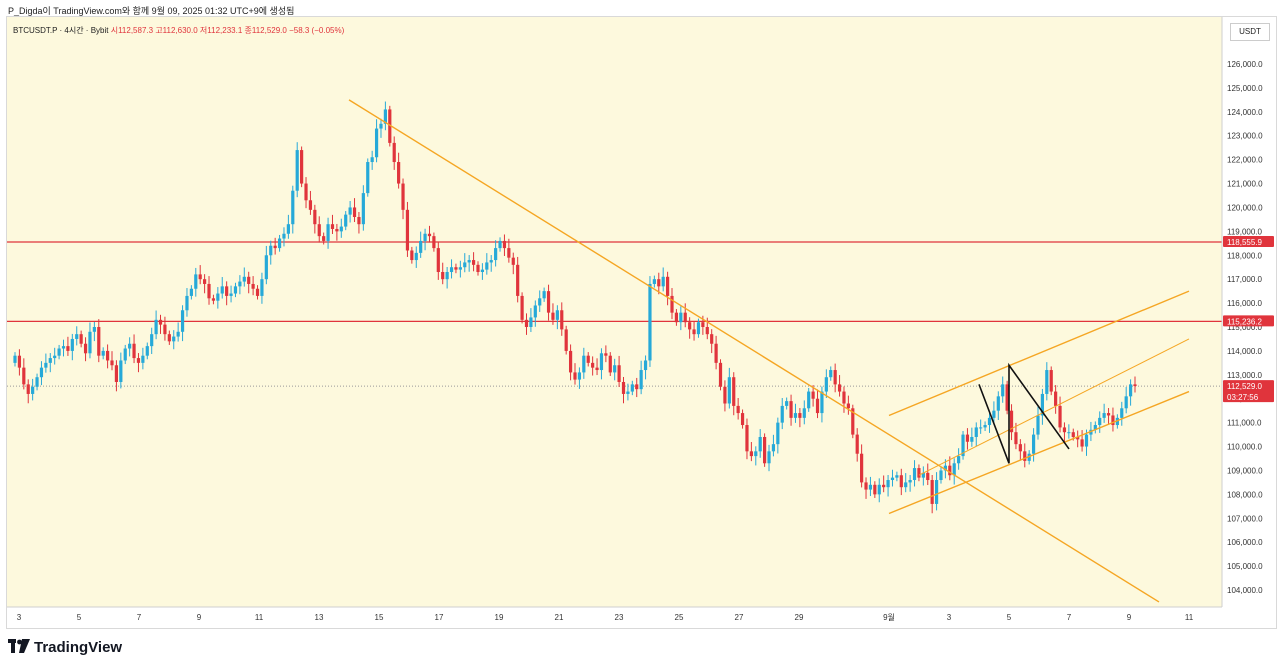  What do you see at coordinates (61, 30) in the screenshot?
I see `symbol-name: BTCUSDT.P · 4시간 · Bybit` at bounding box center [61, 30].